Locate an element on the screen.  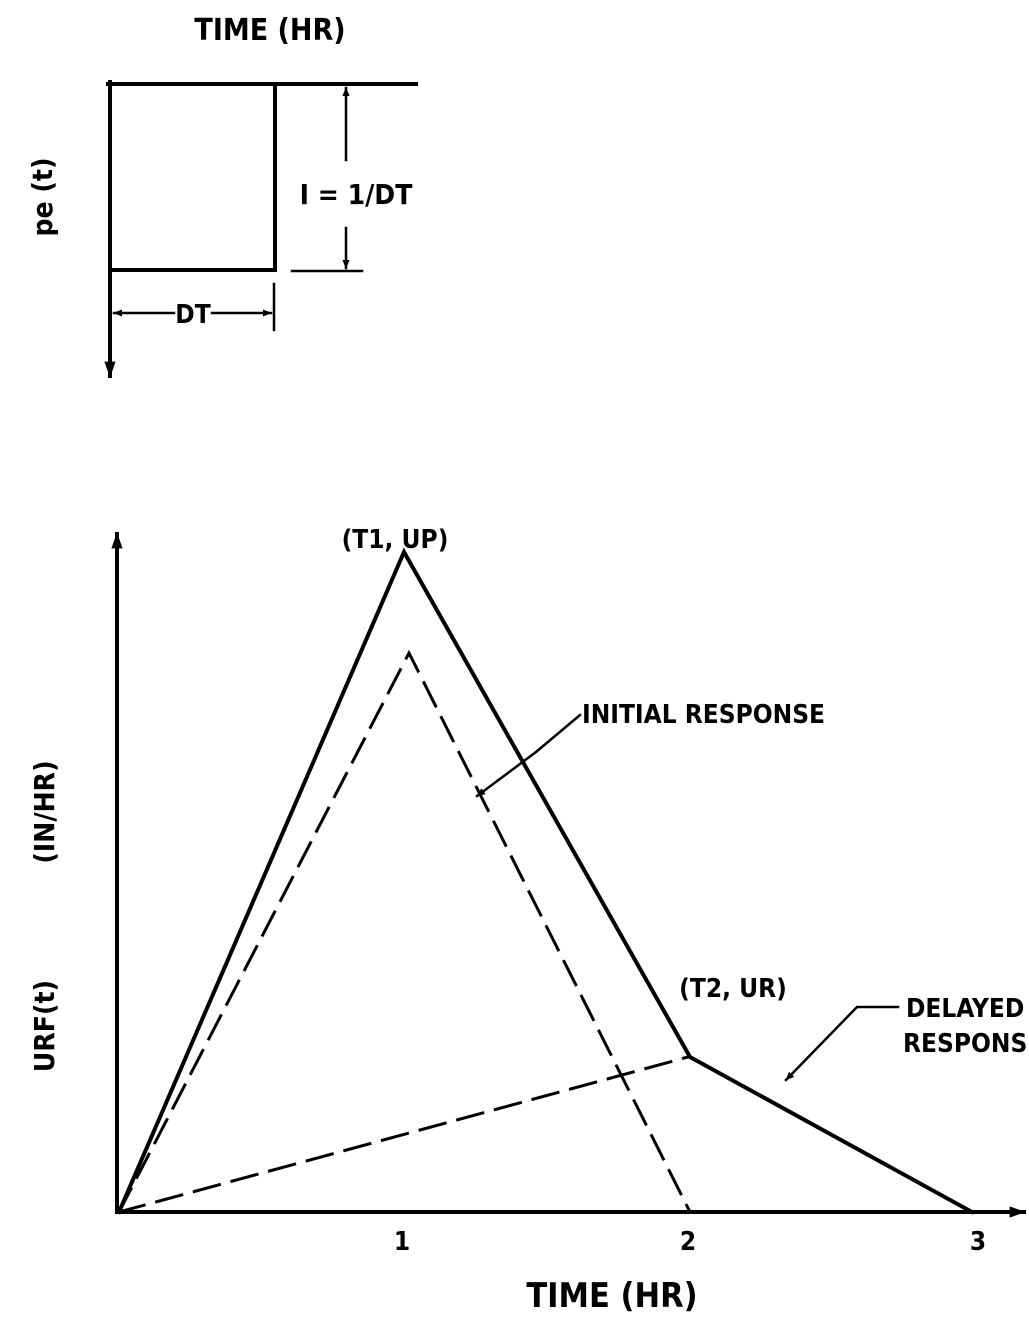
duration-label: DT is located at coordinates (192, 315).